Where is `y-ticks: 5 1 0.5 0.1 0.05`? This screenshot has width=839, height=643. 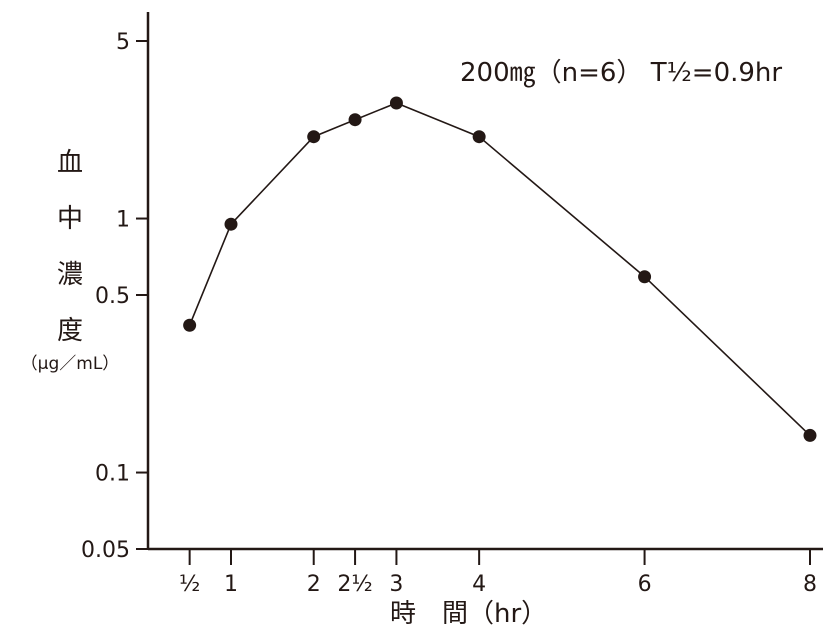 y-ticks: 5 1 0.5 0.1 0.05 is located at coordinates (114, 296).